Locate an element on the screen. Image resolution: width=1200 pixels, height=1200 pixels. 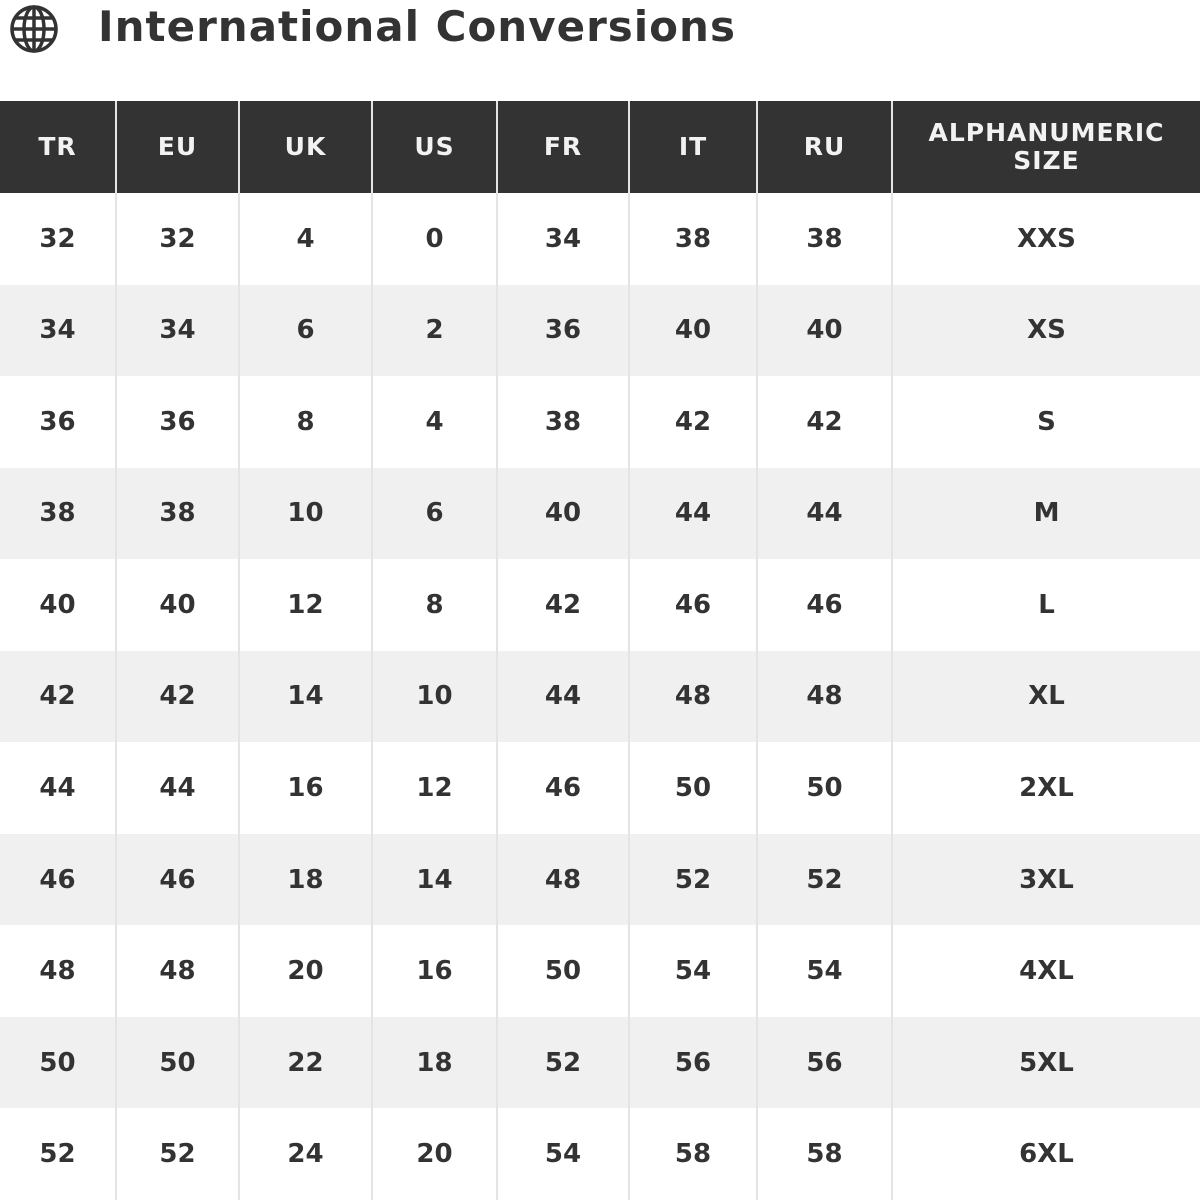
table-cell: 2XL is located at coordinates (1046, 788).